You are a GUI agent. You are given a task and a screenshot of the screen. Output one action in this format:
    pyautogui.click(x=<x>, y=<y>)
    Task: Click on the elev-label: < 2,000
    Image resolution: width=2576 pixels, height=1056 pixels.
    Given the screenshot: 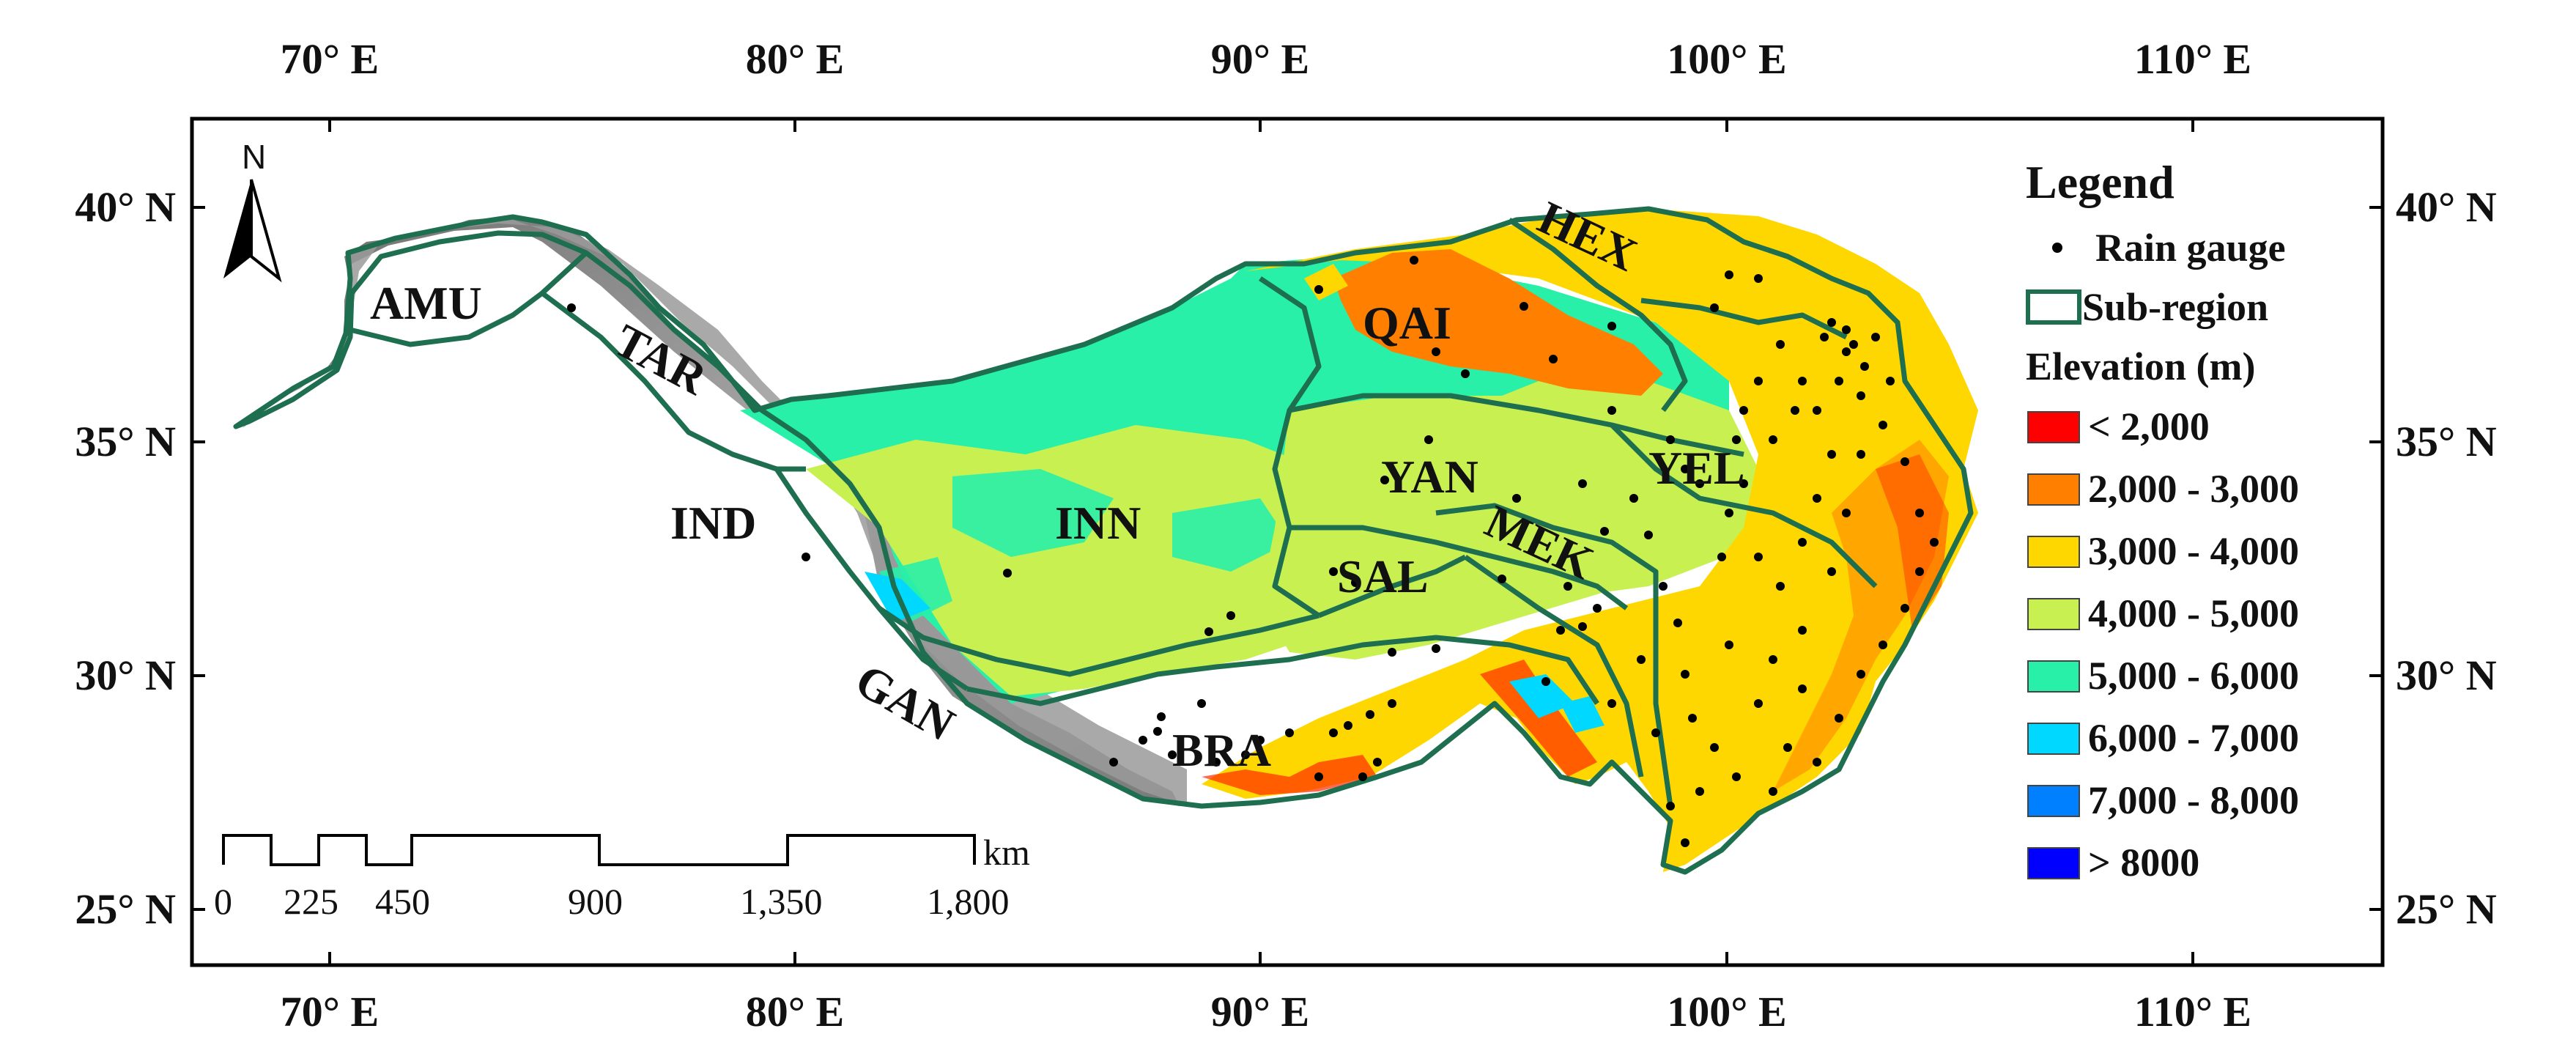 What is the action you would take?
    pyautogui.click(x=2149, y=426)
    